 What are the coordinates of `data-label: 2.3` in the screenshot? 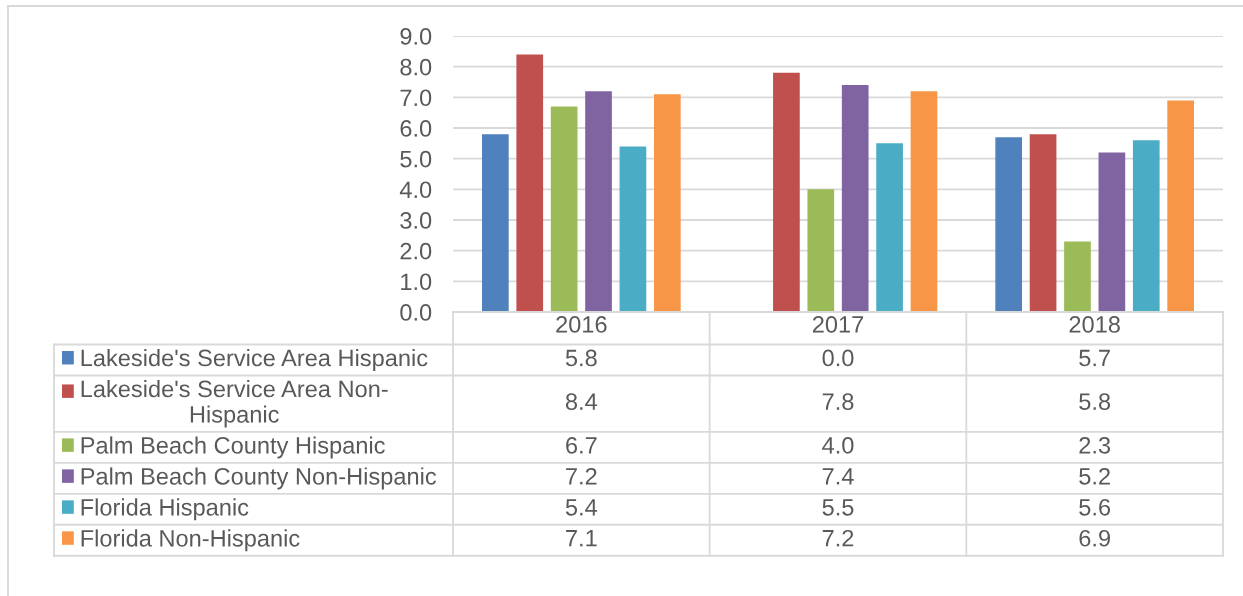 It's located at (1095, 445).